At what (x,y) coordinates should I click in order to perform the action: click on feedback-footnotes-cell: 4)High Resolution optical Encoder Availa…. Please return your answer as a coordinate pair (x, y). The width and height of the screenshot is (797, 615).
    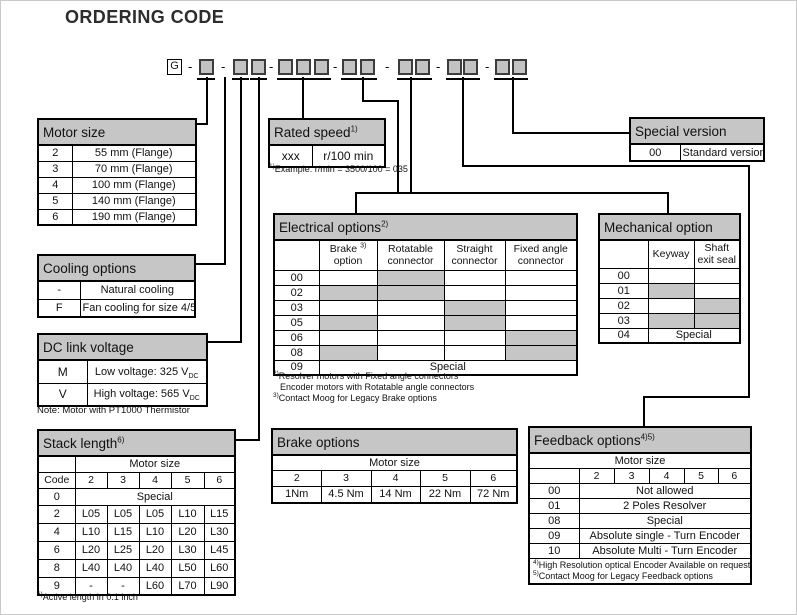
    Looking at the image, I should click on (640, 570).